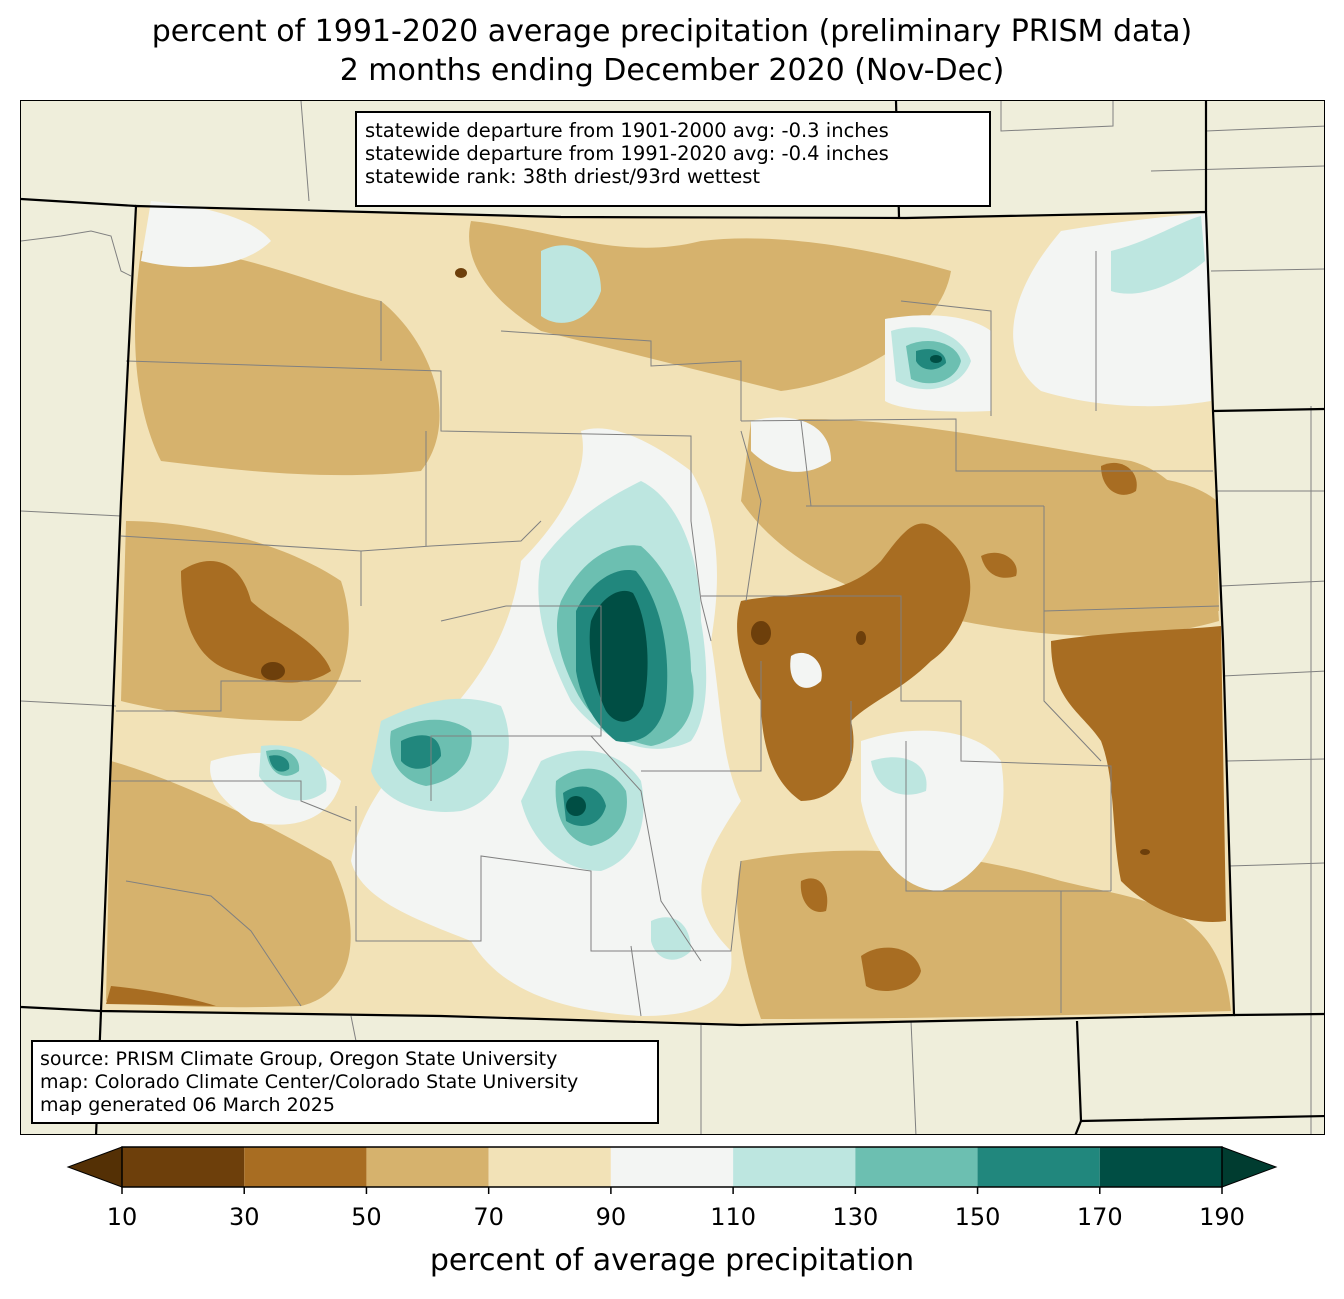  I want to click on colorbar-tick-label: 130, so click(855, 1217).